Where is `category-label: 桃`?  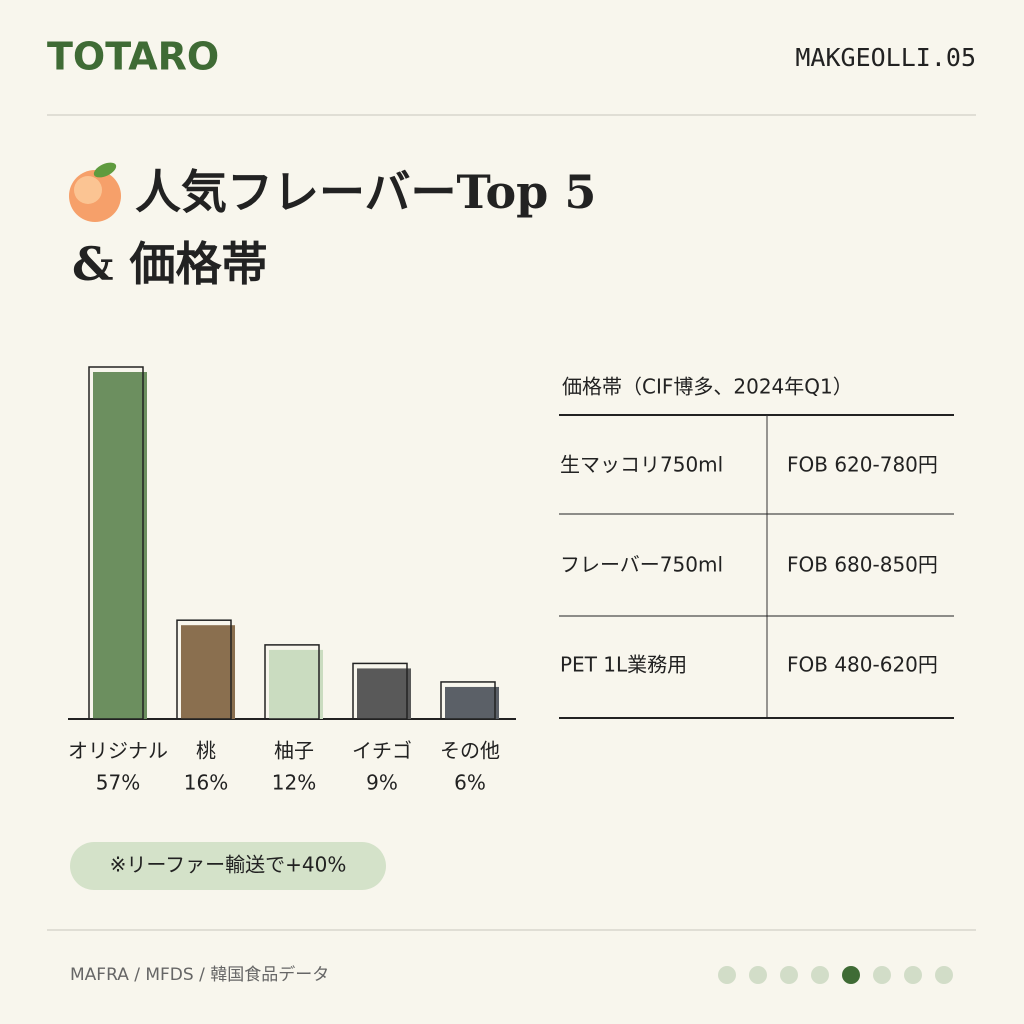
category-label: 桃 is located at coordinates (206, 751).